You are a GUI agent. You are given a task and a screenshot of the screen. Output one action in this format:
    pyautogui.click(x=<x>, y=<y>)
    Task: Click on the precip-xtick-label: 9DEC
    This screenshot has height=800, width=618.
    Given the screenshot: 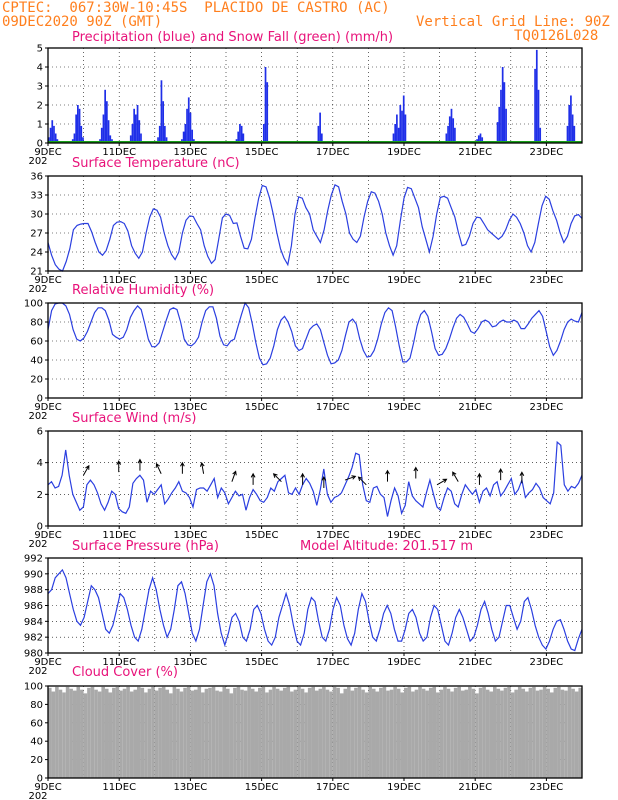 What is the action you would take?
    pyautogui.click(x=47, y=152)
    